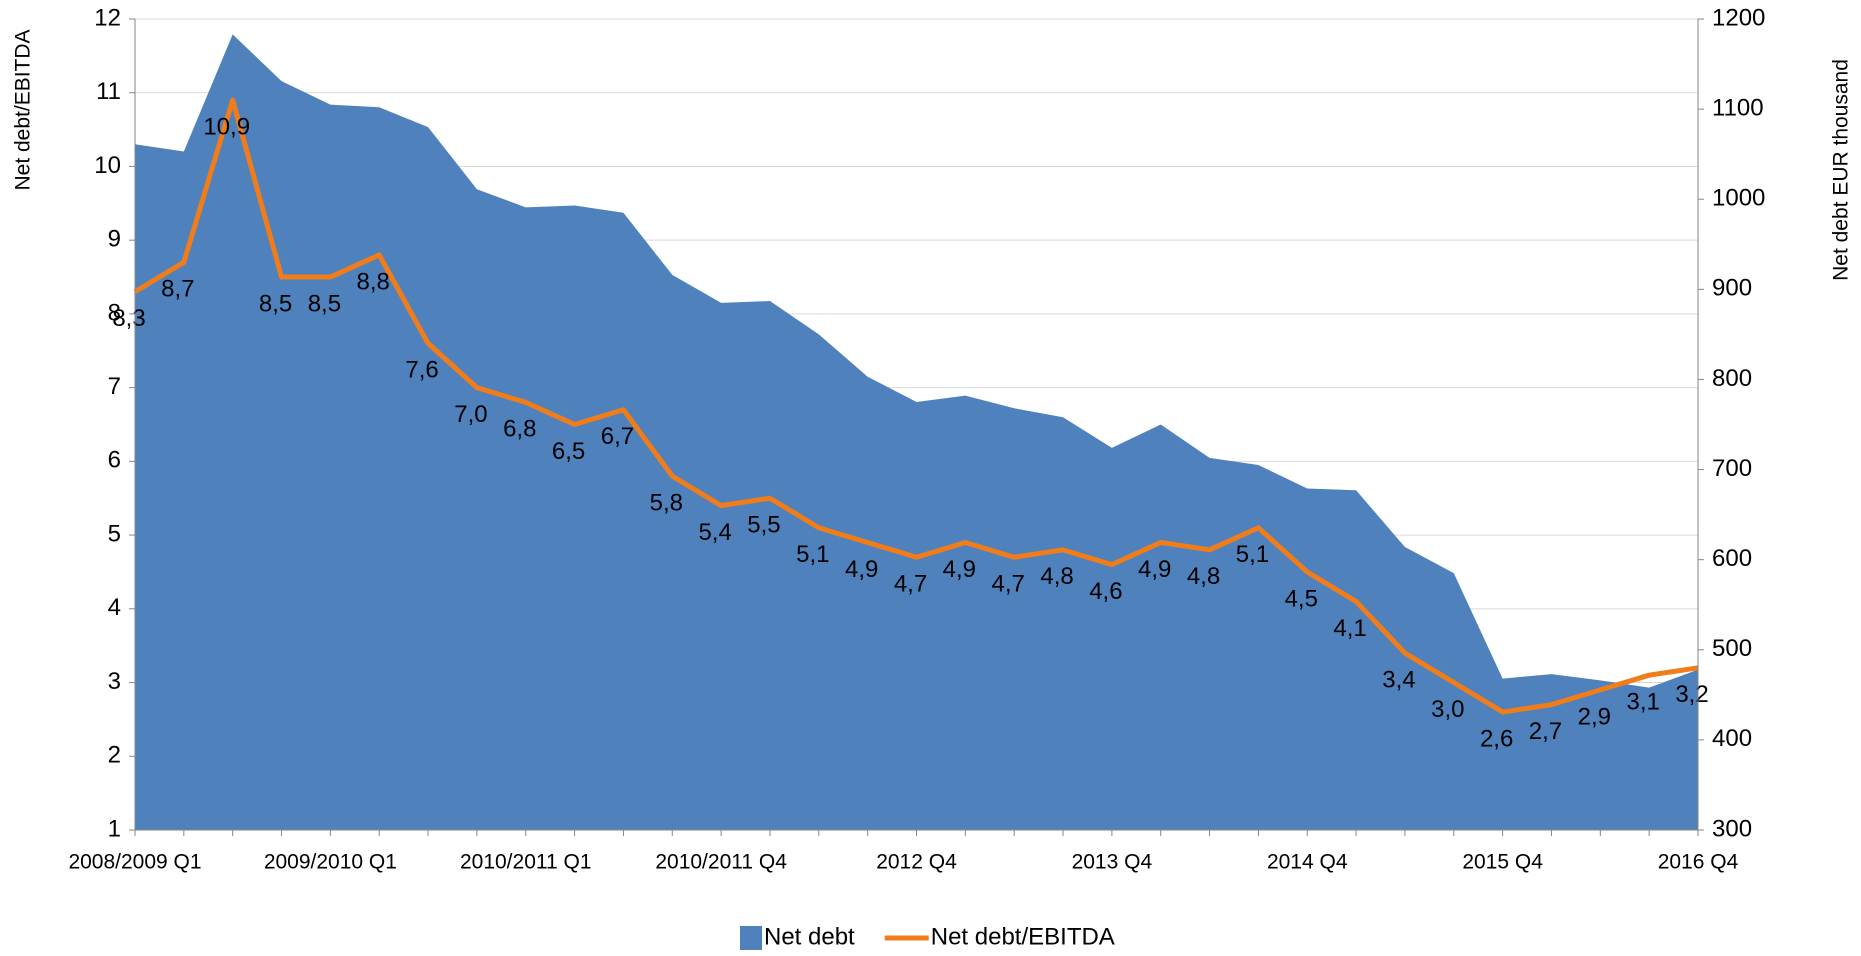 Image resolution: width=1861 pixels, height=956 pixels. What do you see at coordinates (1105, 591) in the screenshot?
I see `data-label: 4,6` at bounding box center [1105, 591].